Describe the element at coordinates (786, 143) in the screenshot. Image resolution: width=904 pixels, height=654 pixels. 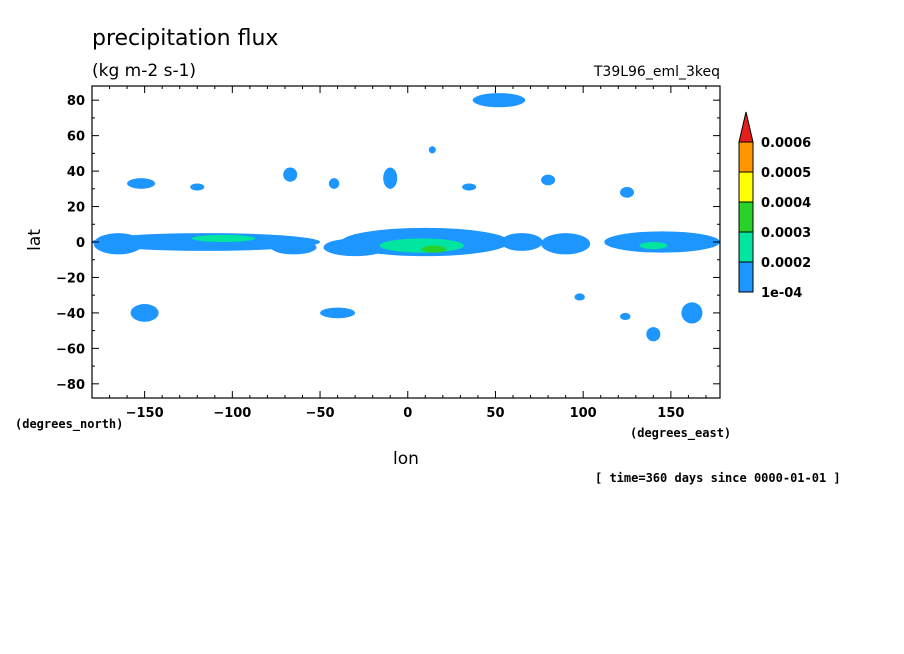
I see `colorbar-label: 0.0006` at that location.